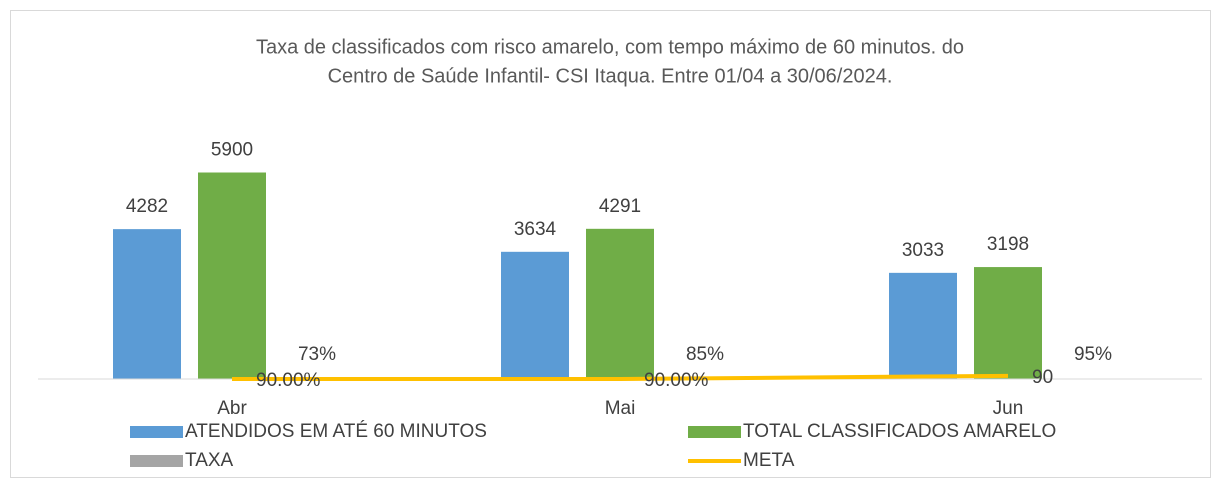 The image size is (1221, 481). I want to click on data-label: 85%, so click(705, 354).